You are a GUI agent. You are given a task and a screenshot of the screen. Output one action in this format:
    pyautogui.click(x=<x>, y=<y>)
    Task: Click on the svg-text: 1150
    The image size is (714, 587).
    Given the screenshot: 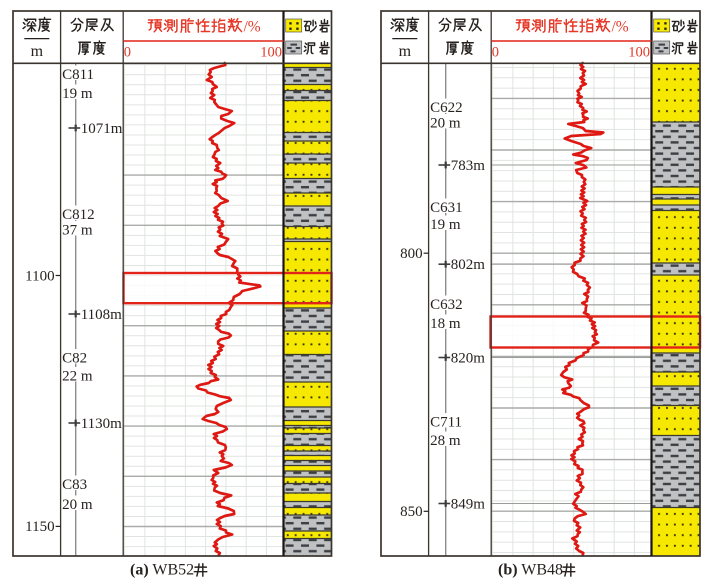 What is the action you would take?
    pyautogui.click(x=39, y=527)
    